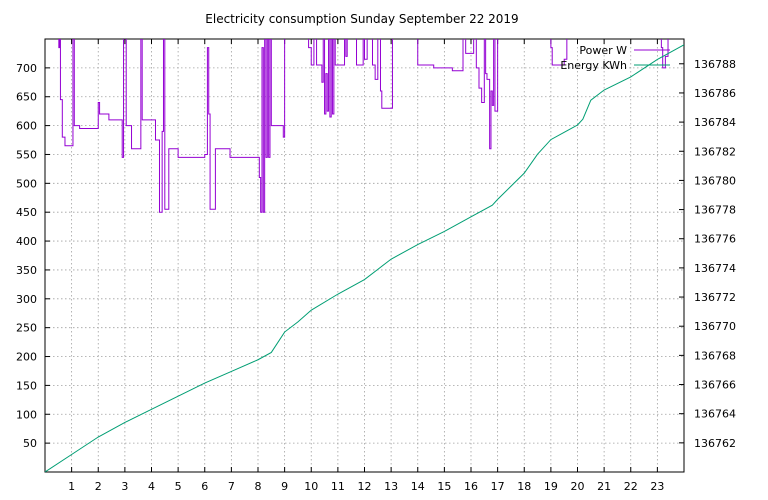 The height and width of the screenshot is (500, 768). What do you see at coordinates (715, 122) in the screenshot?
I see `y2-tick-label: 136784` at bounding box center [715, 122].